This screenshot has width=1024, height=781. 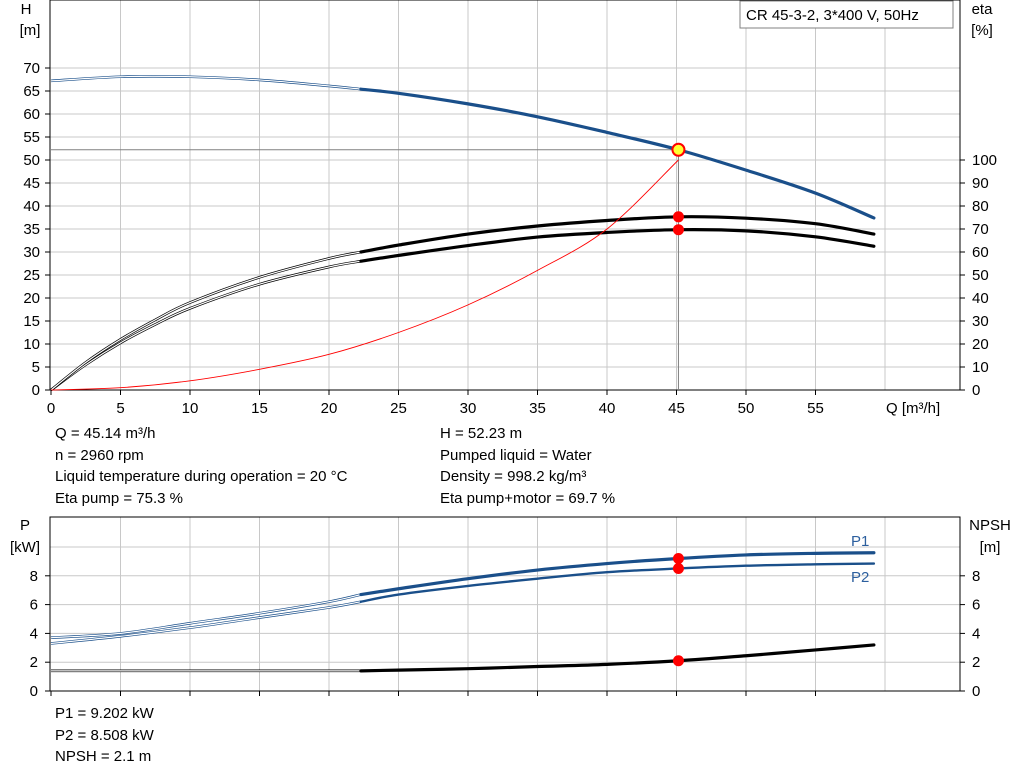 What do you see at coordinates (980, 321) in the screenshot?
I see `eta-tick-label: 30` at bounding box center [980, 321].